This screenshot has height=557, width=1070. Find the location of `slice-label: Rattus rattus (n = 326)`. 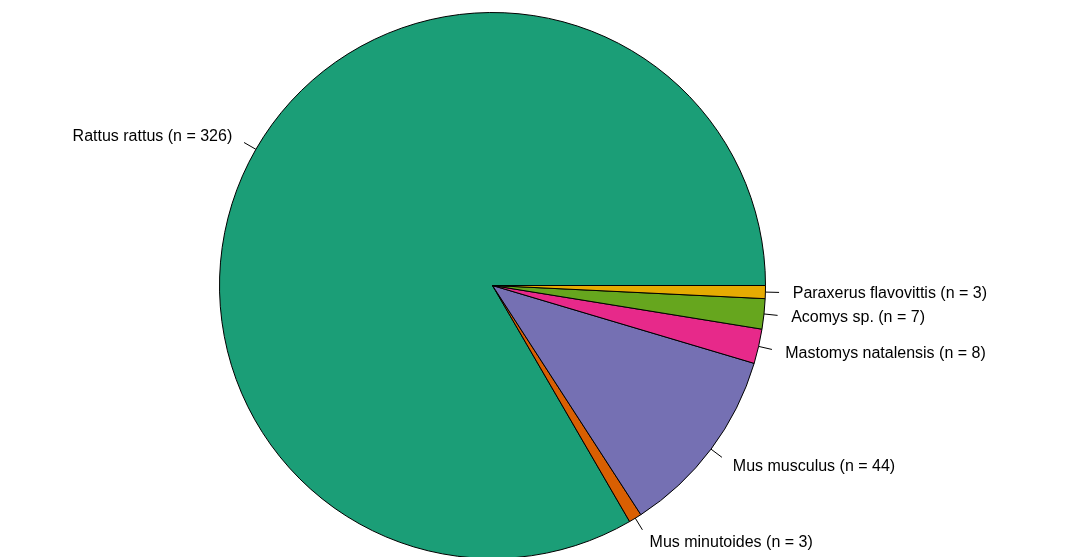

slice-label: Rattus rattus (n = 326) is located at coordinates (152, 136).